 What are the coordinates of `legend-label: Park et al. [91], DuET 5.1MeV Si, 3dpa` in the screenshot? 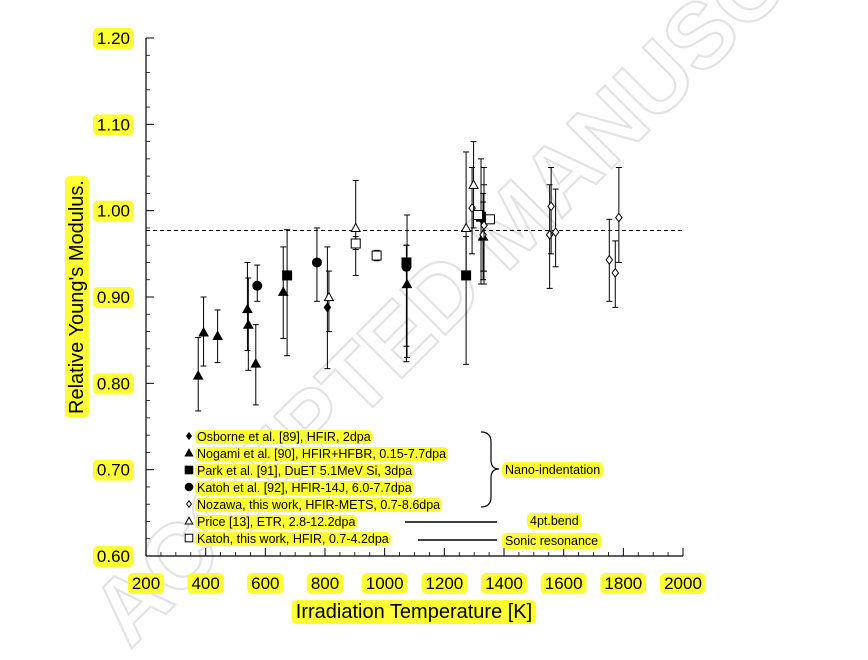 It's located at (304, 471).